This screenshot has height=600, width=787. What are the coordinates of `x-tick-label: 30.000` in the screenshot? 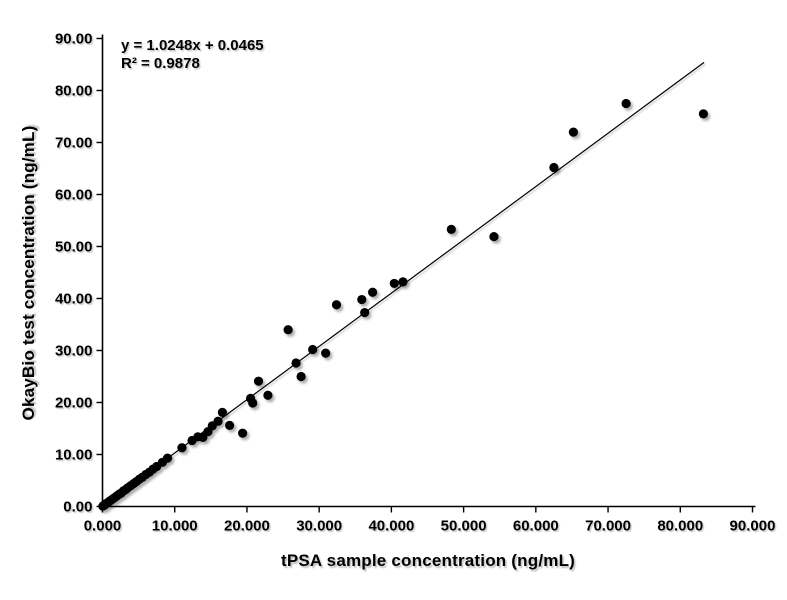 It's located at (319, 526).